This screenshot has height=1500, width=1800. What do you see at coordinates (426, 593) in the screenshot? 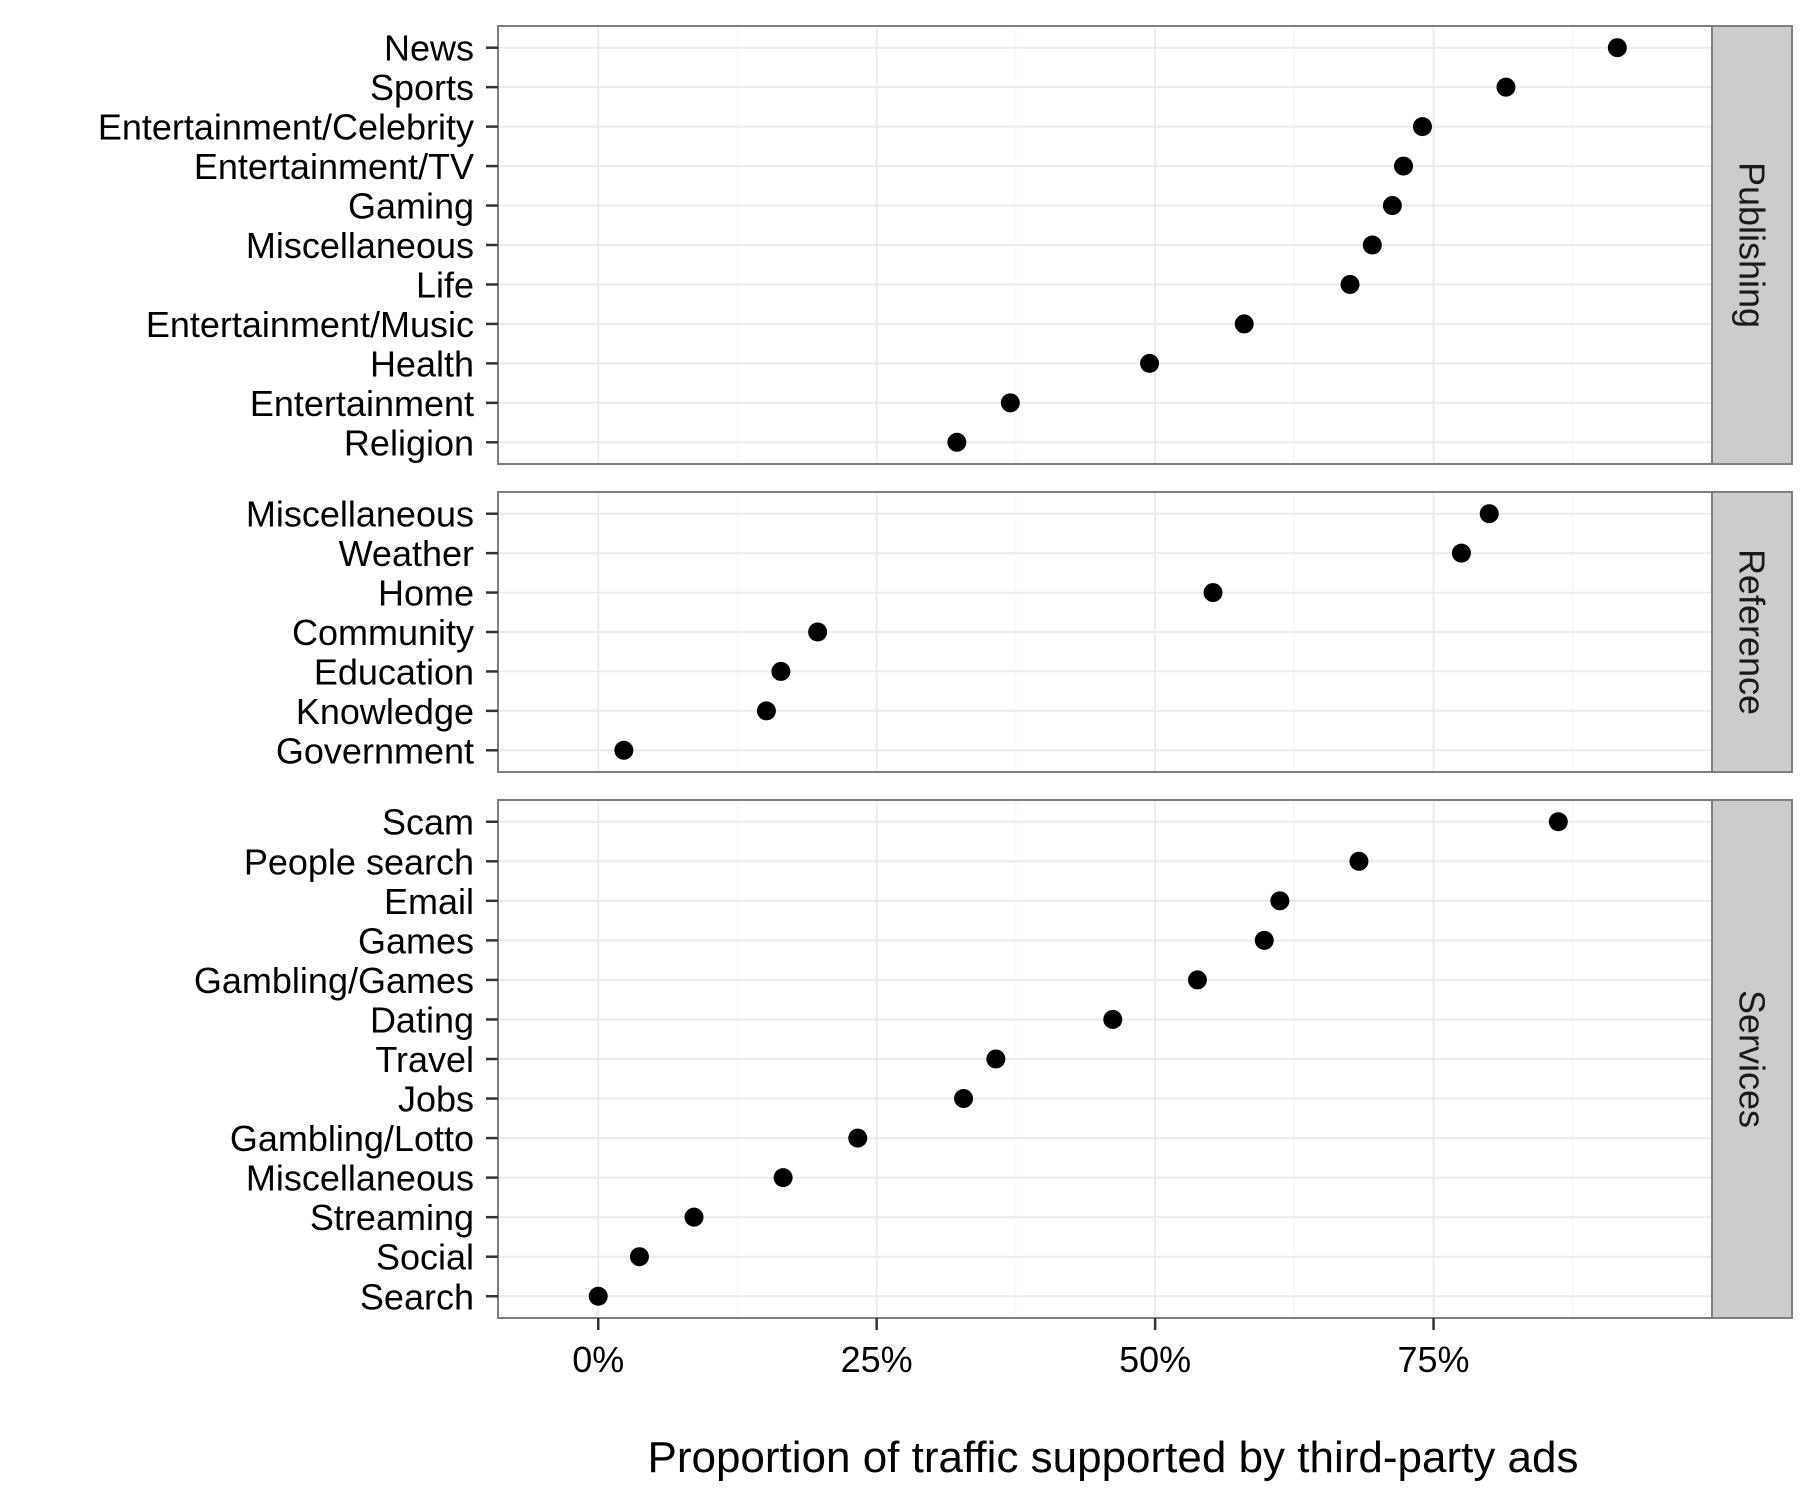
I see `y-tick-label: Home` at bounding box center [426, 593].